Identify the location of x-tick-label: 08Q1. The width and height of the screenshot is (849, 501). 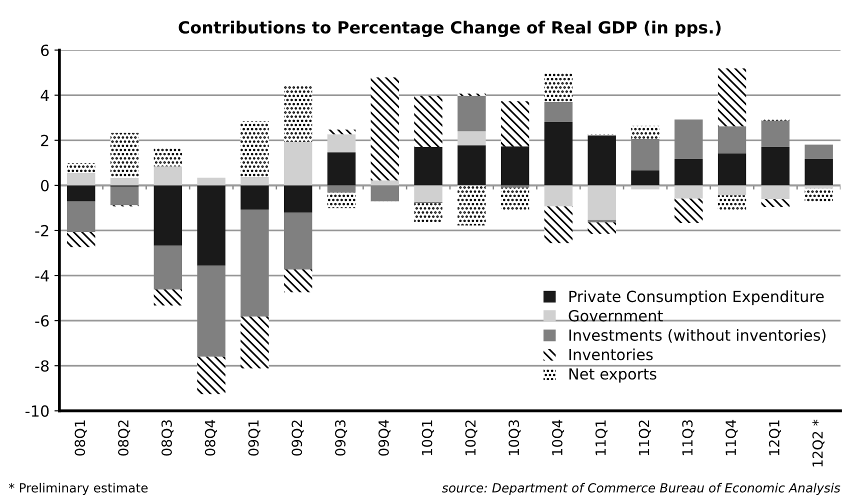
(80, 438).